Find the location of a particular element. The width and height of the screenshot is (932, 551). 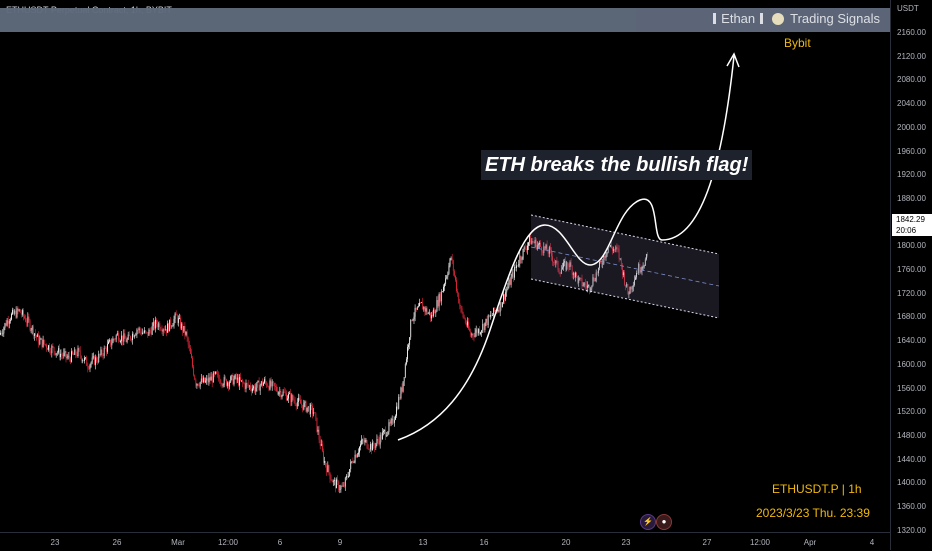

time-tick: 6 is located at coordinates (280, 542).